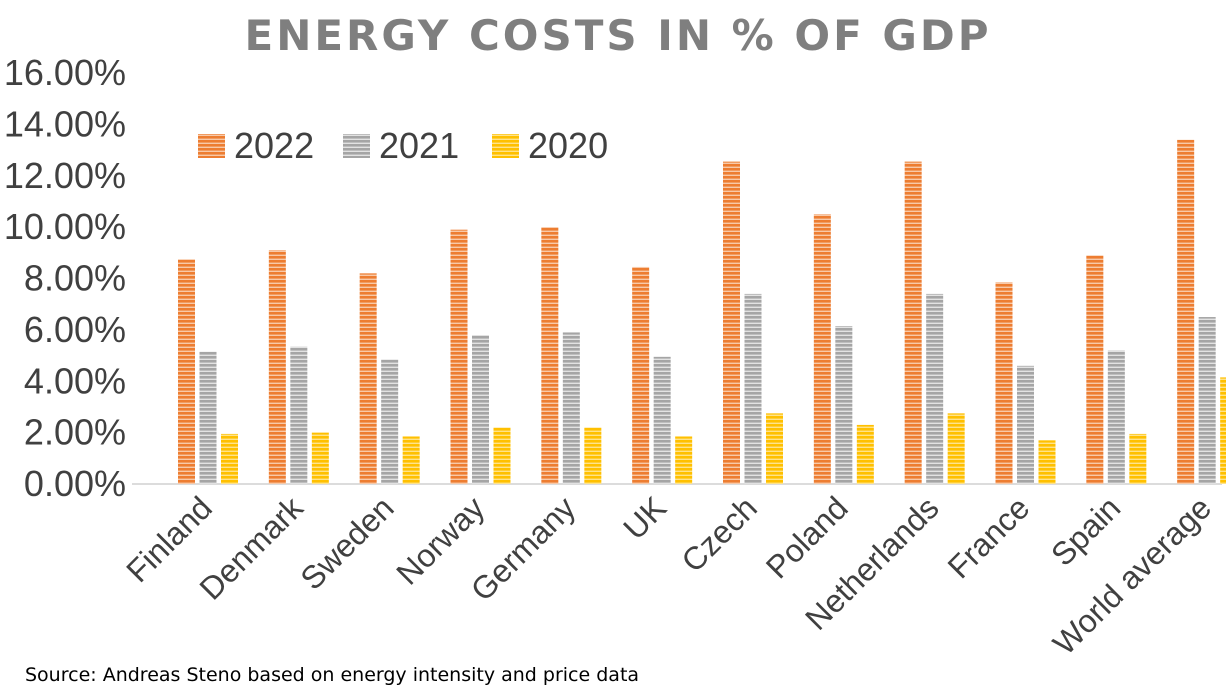  What do you see at coordinates (684, 460) in the screenshot?
I see `bar-2020-uk` at bounding box center [684, 460].